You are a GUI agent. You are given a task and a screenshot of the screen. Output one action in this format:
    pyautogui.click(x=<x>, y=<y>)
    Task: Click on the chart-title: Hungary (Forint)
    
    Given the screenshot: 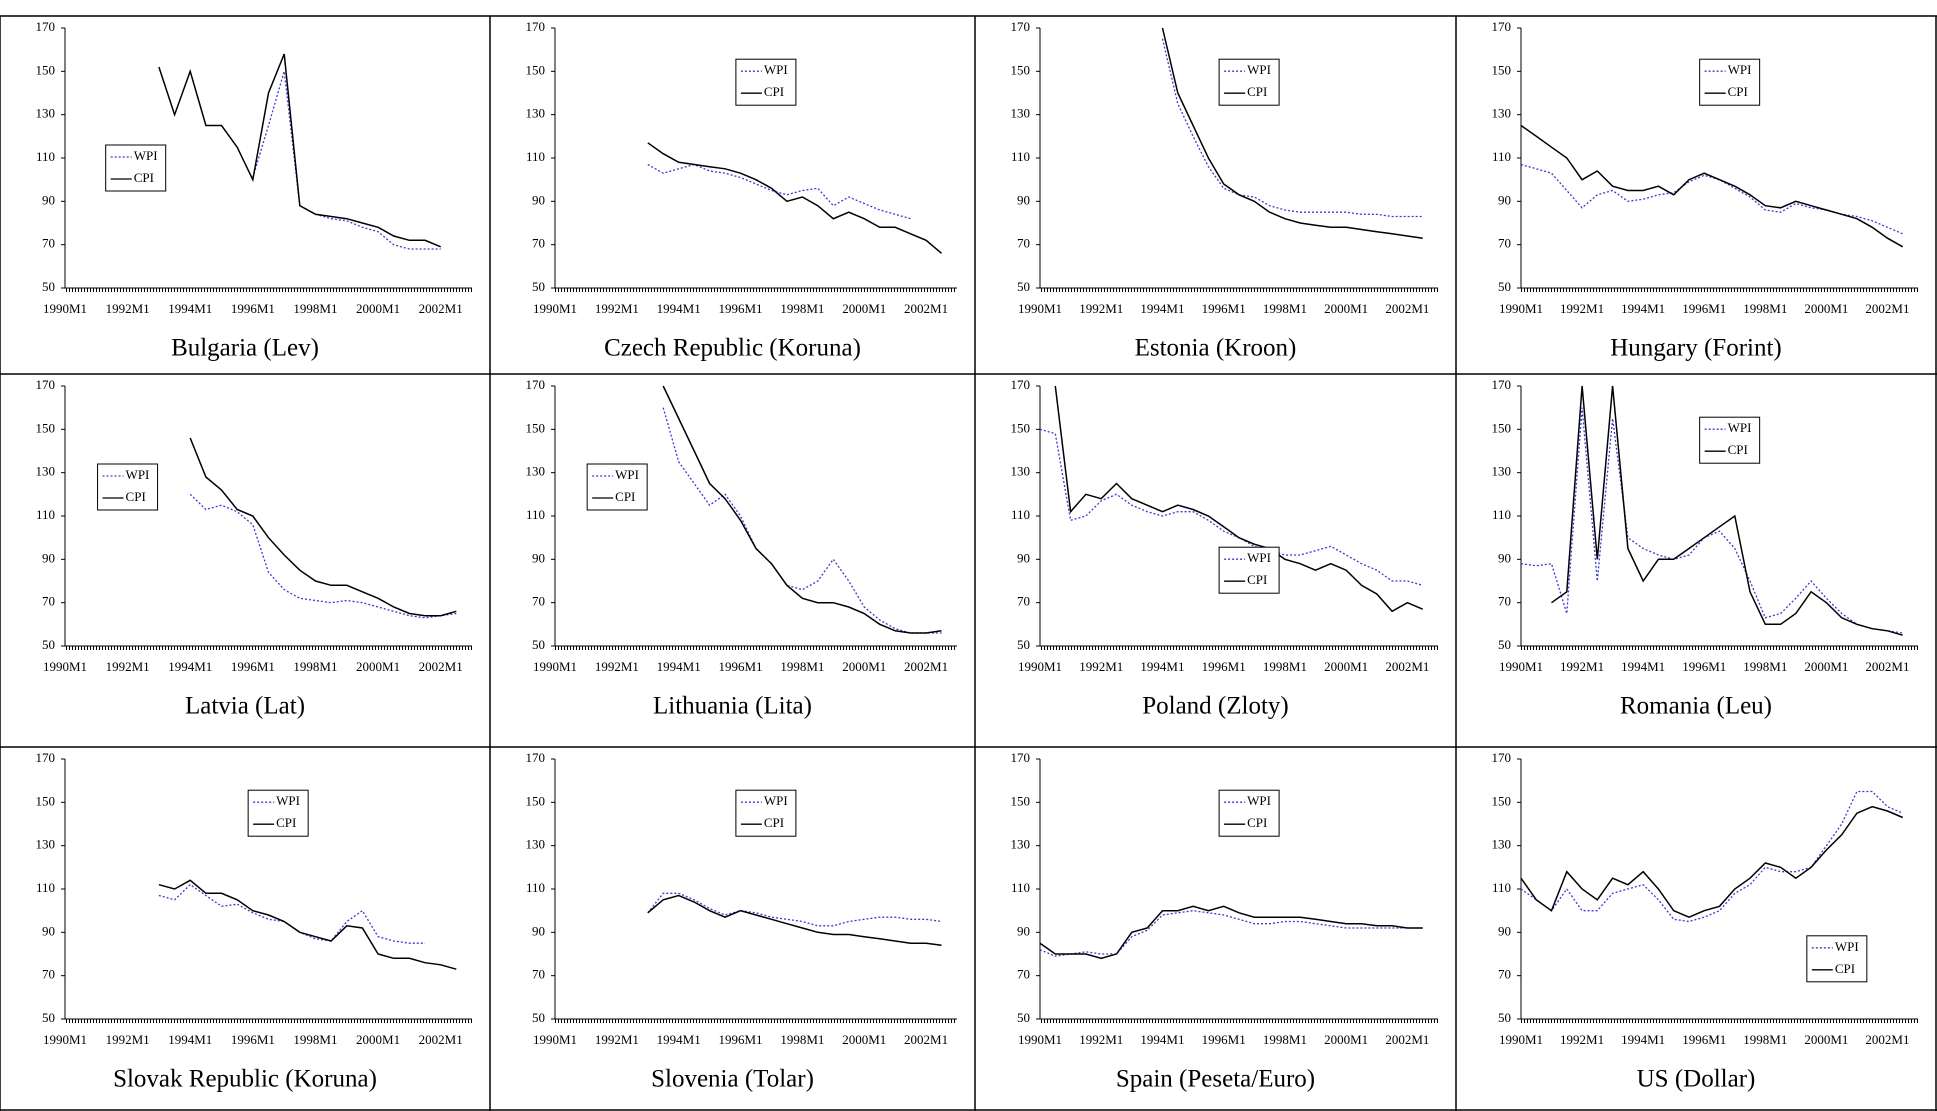 What is the action you would take?
    pyautogui.click(x=1696, y=348)
    